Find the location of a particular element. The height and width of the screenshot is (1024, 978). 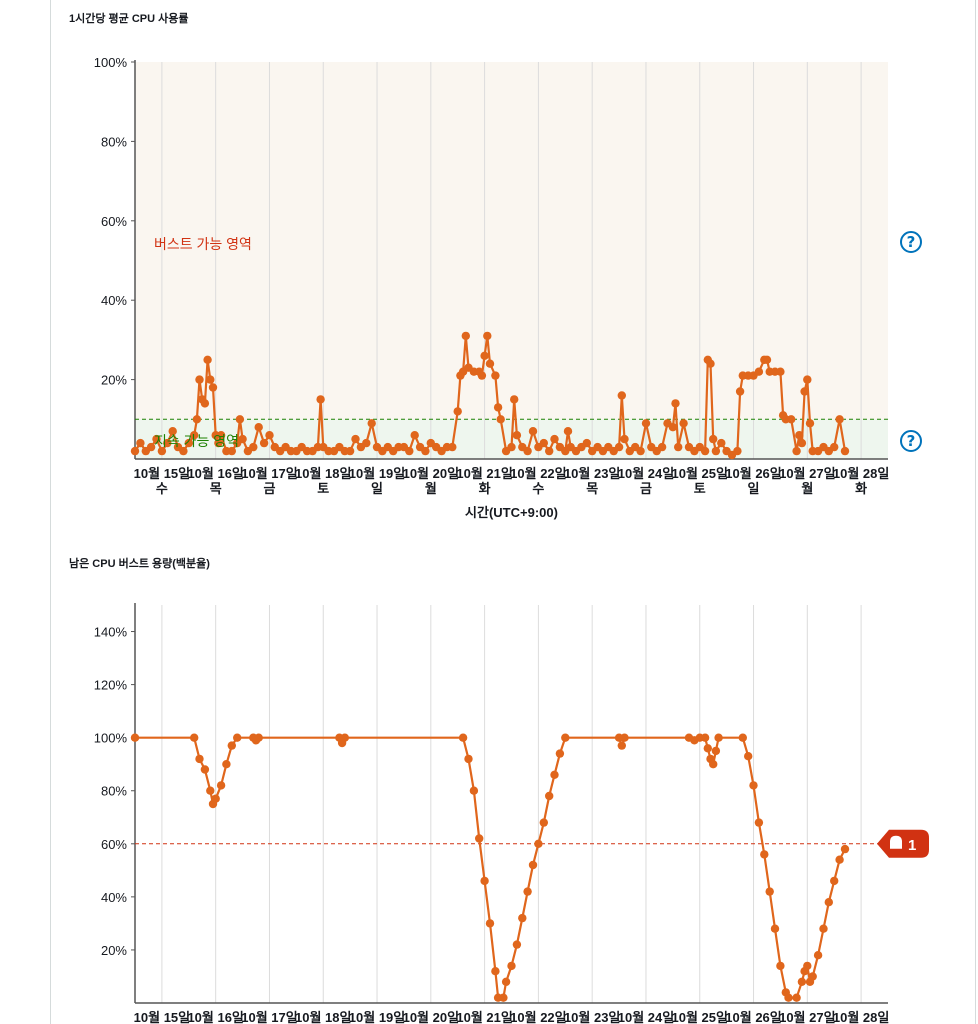

x-tick-label: 10월 17일 is located at coordinates (269, 1017).